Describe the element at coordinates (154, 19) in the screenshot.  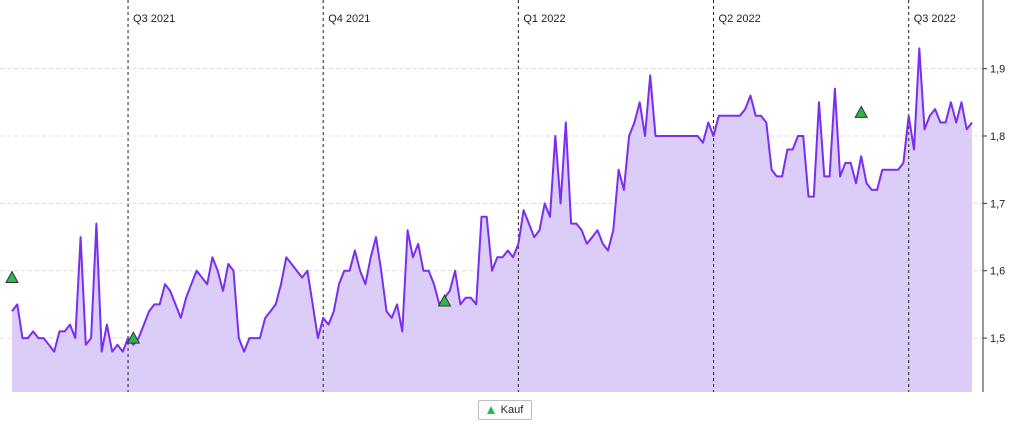
I see `quarter-label: Q3 2021` at that location.